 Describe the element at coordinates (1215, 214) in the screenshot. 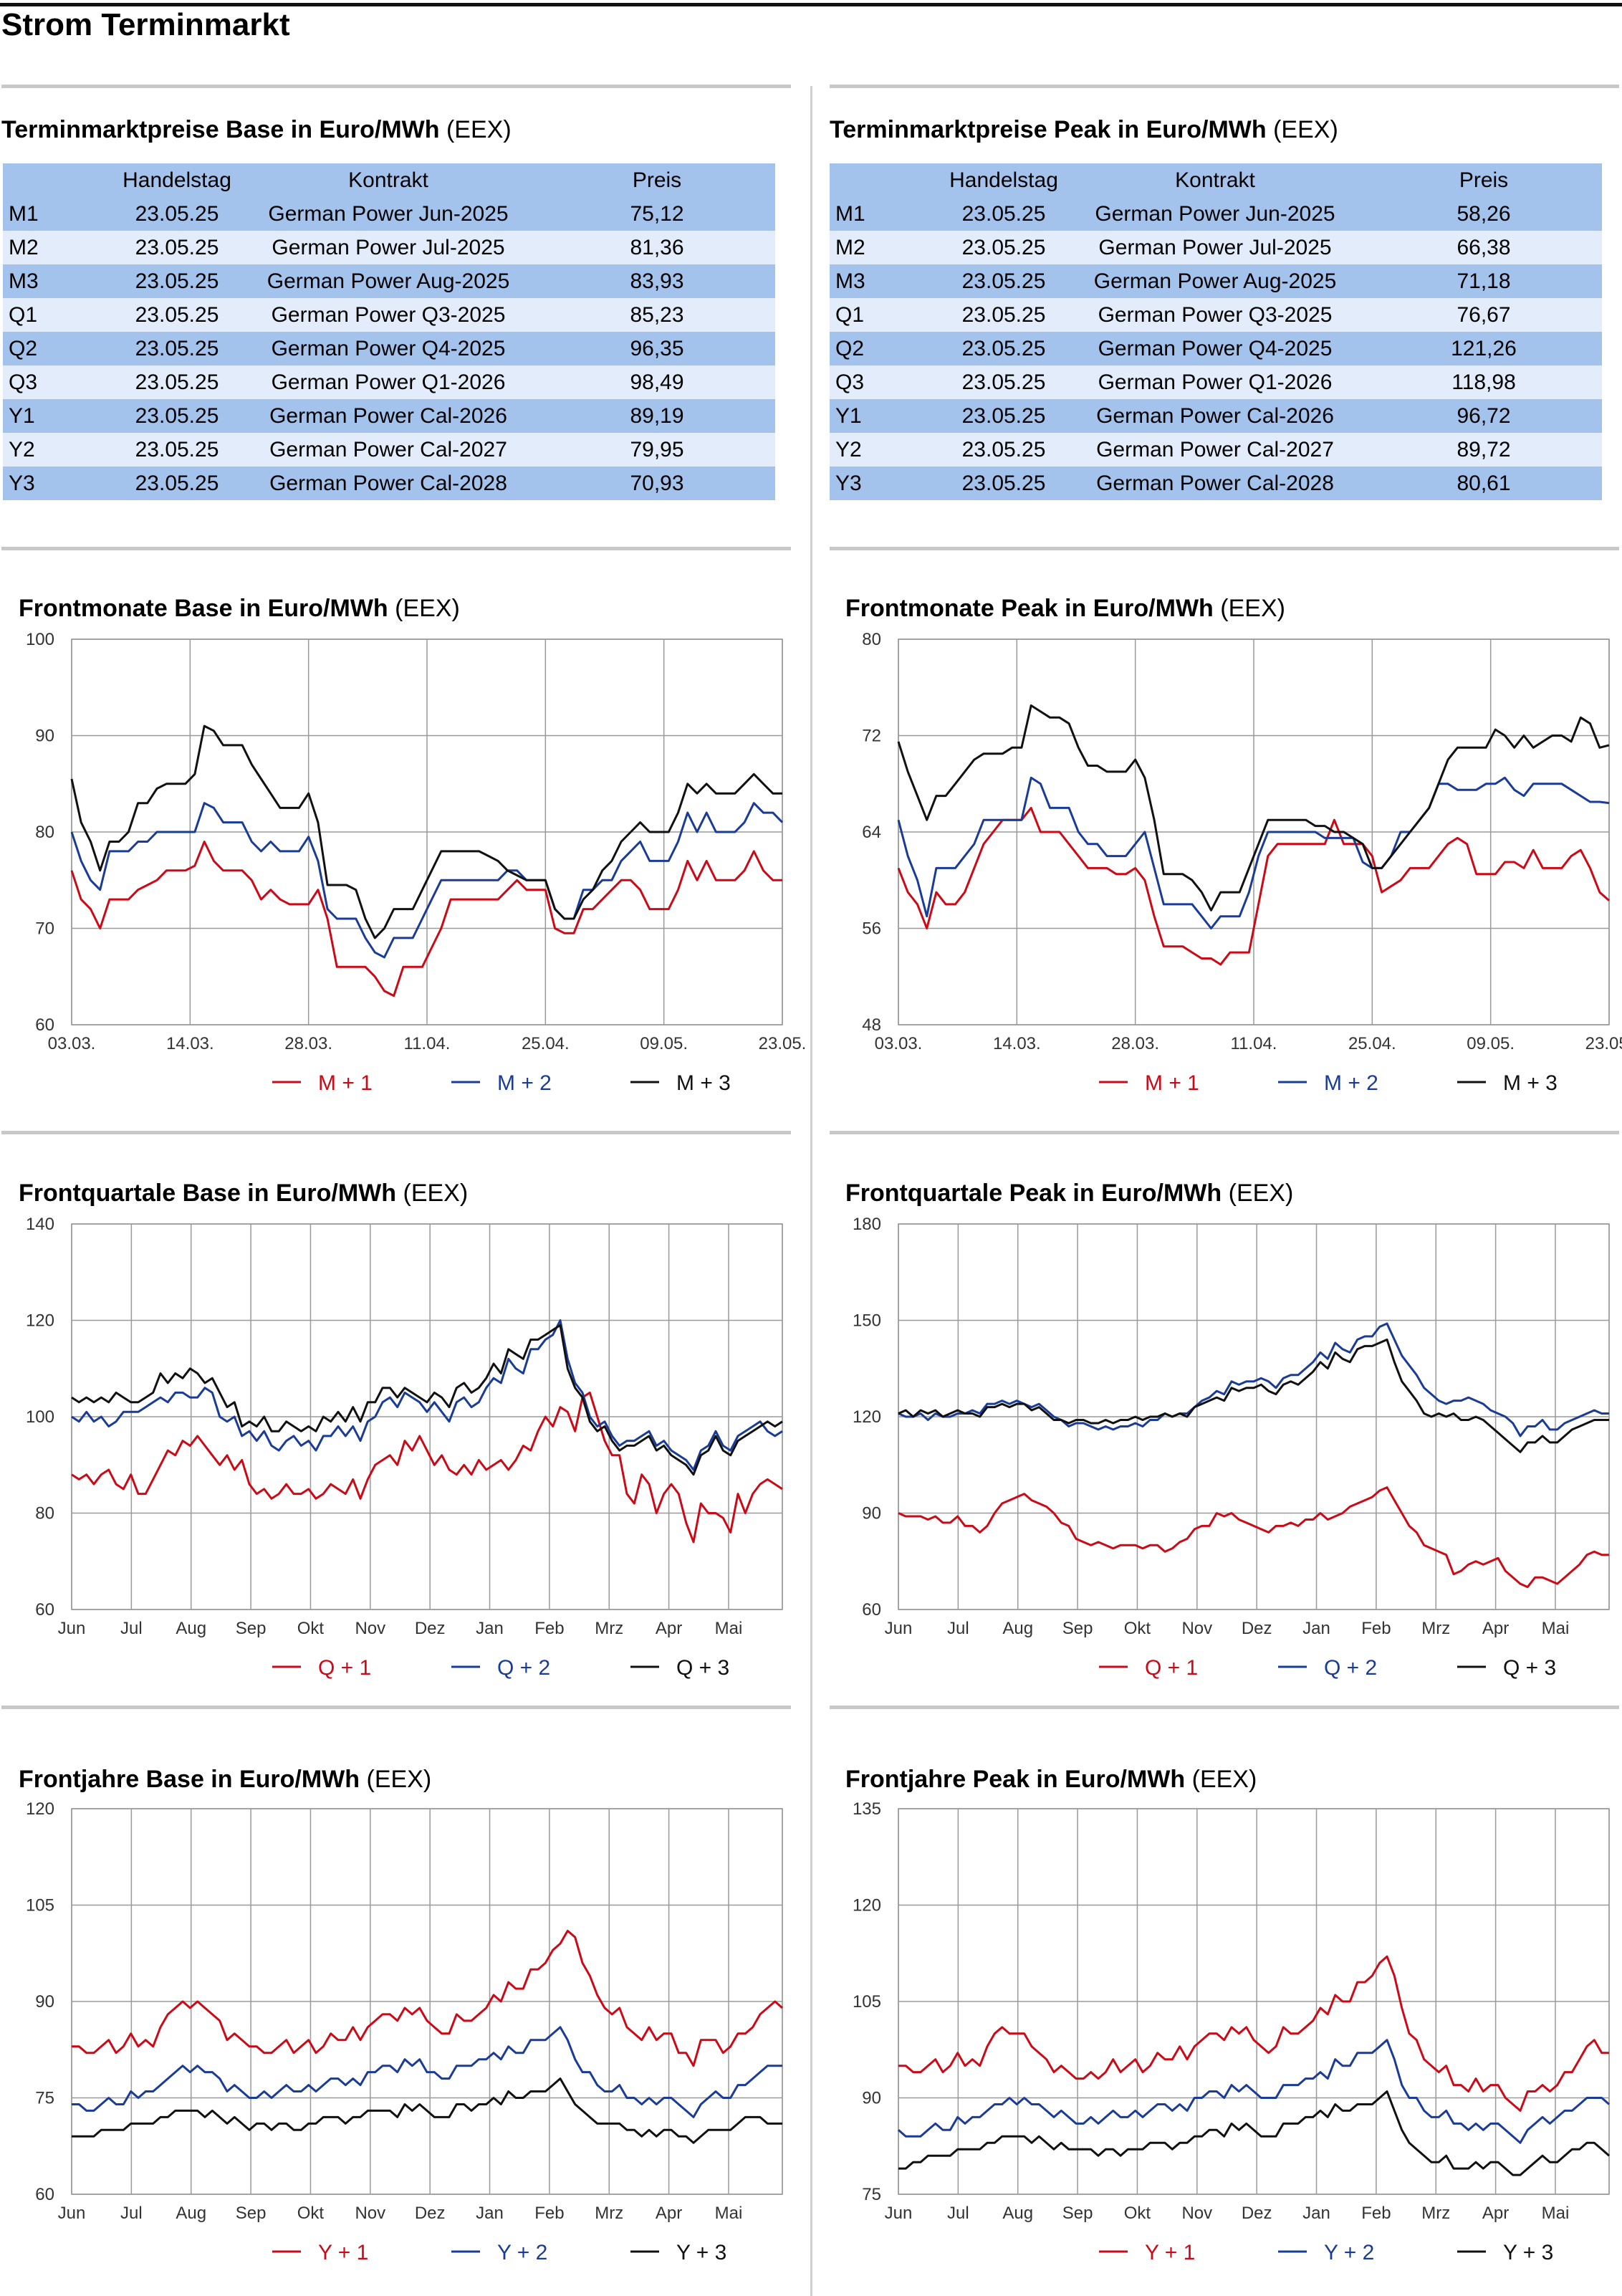

I see `contract-name: German Power Jun-2025` at that location.